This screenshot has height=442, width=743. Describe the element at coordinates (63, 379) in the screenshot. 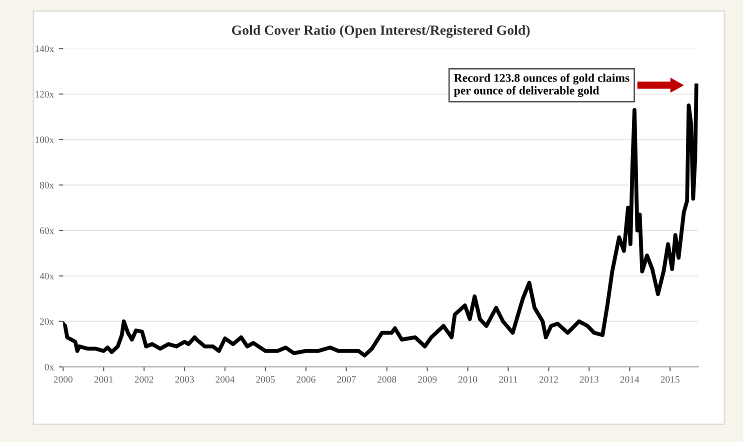

I see `x-tick-label: 2000` at that location.